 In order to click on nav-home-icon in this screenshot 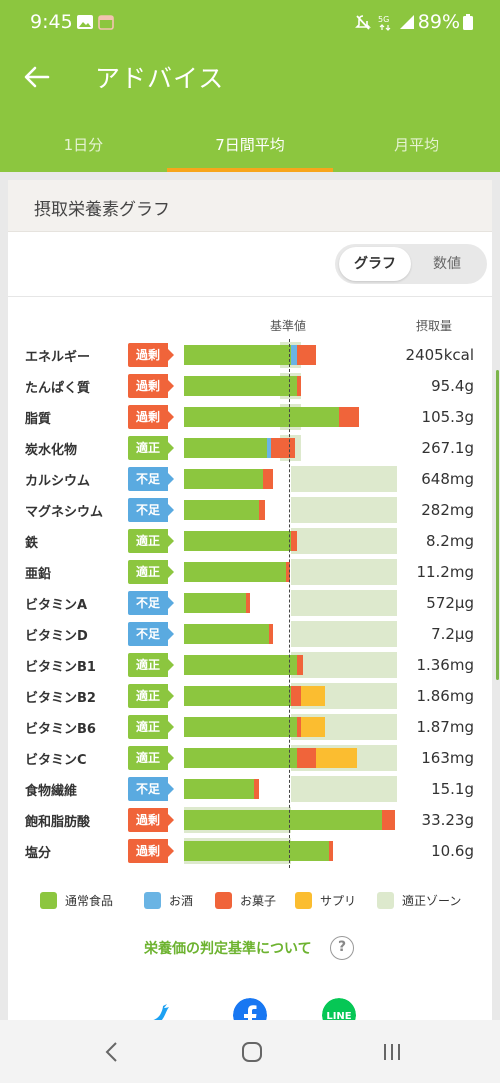, I will do `click(252, 1052)`.